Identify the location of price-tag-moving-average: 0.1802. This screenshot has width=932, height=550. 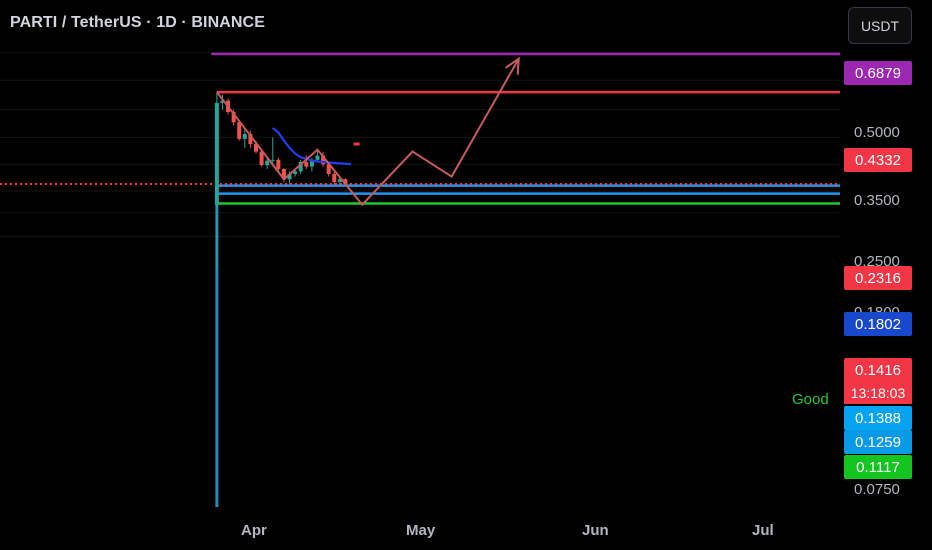
(878, 324).